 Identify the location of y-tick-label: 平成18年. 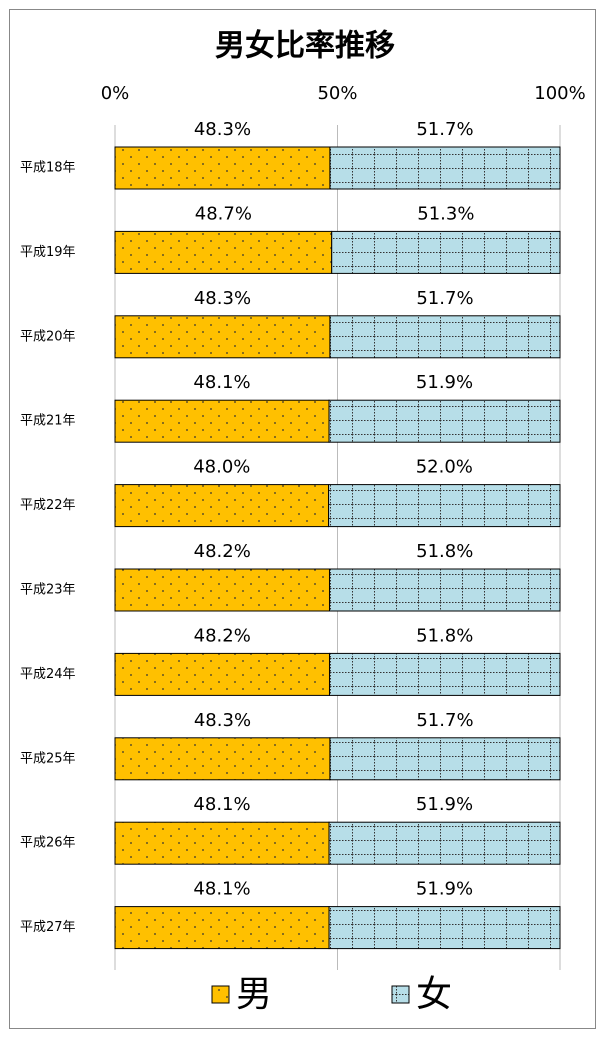
(48, 168).